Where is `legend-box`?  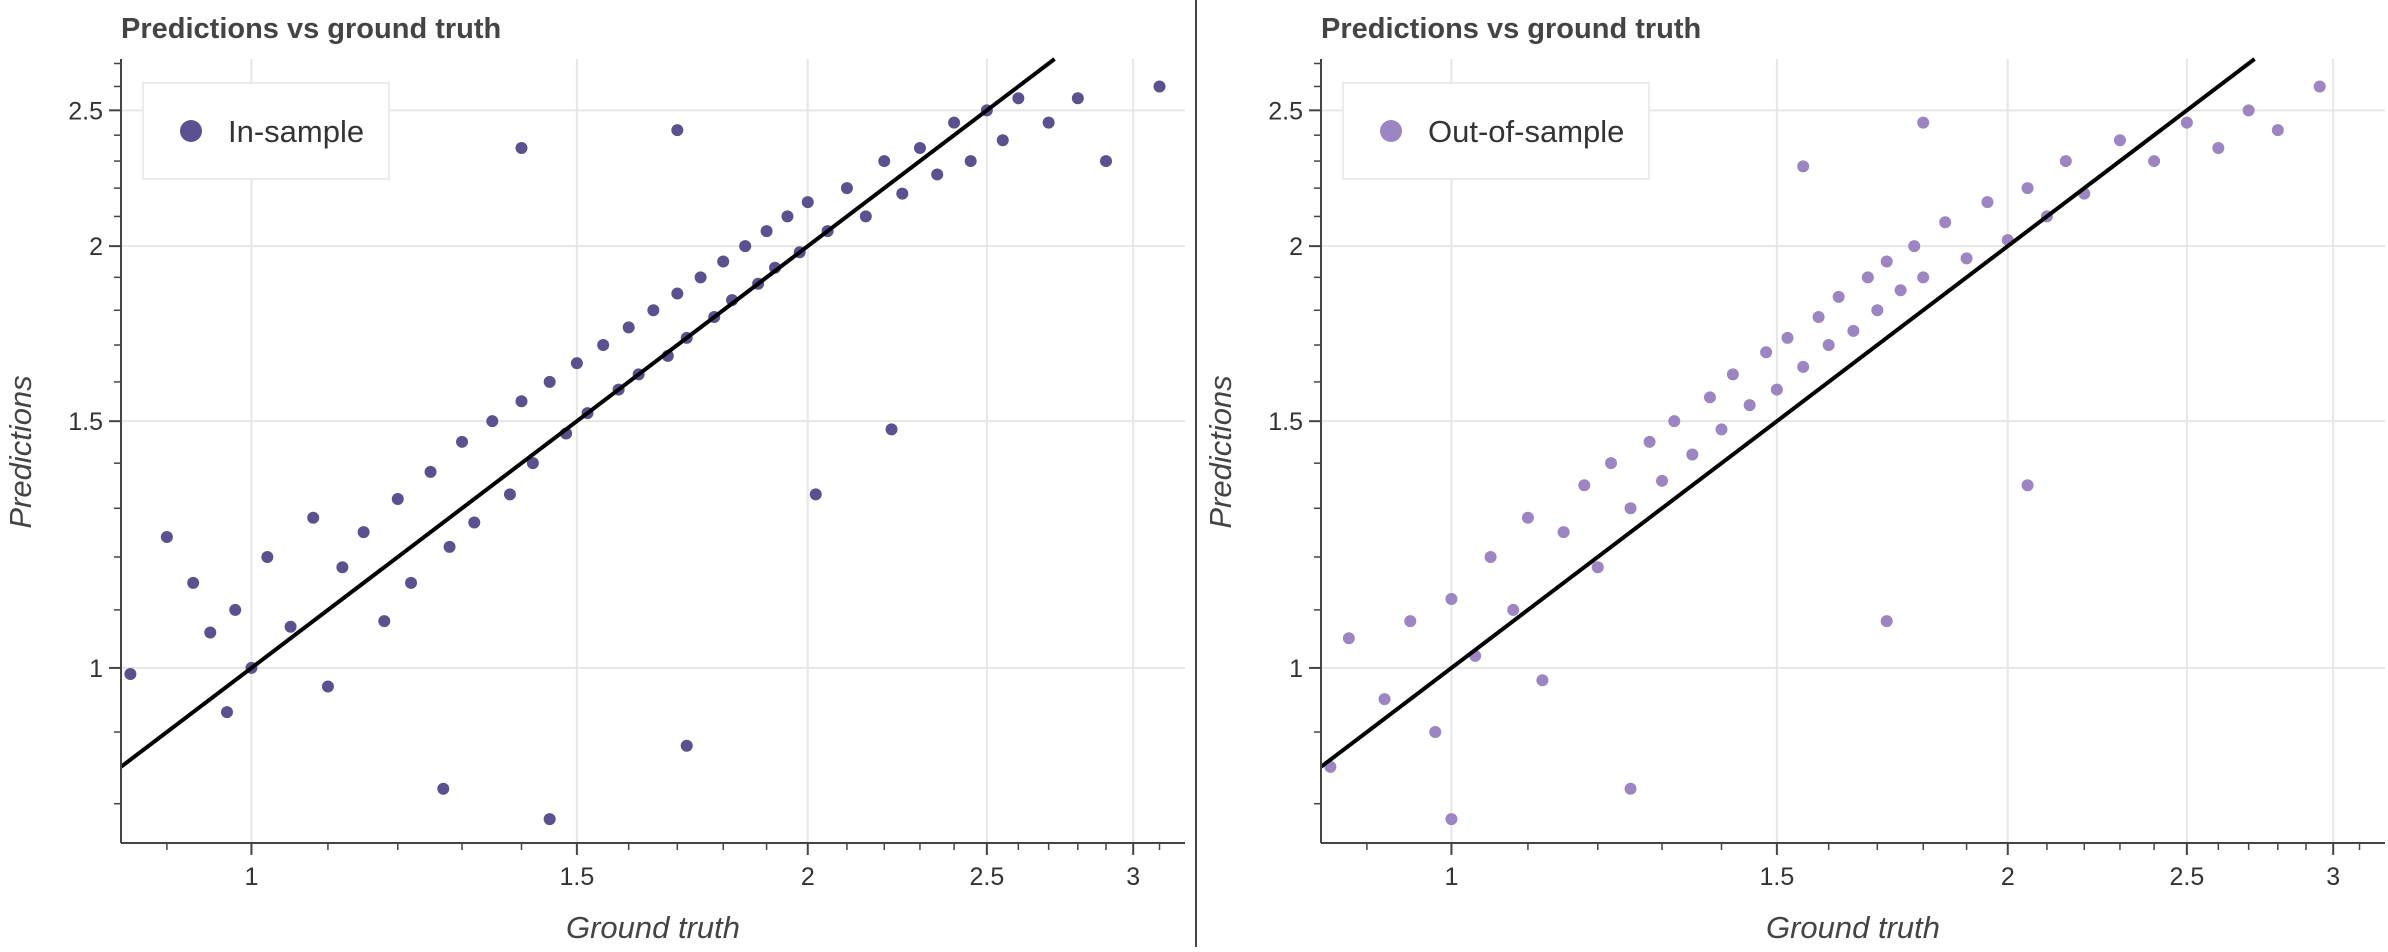 legend-box is located at coordinates (266, 131).